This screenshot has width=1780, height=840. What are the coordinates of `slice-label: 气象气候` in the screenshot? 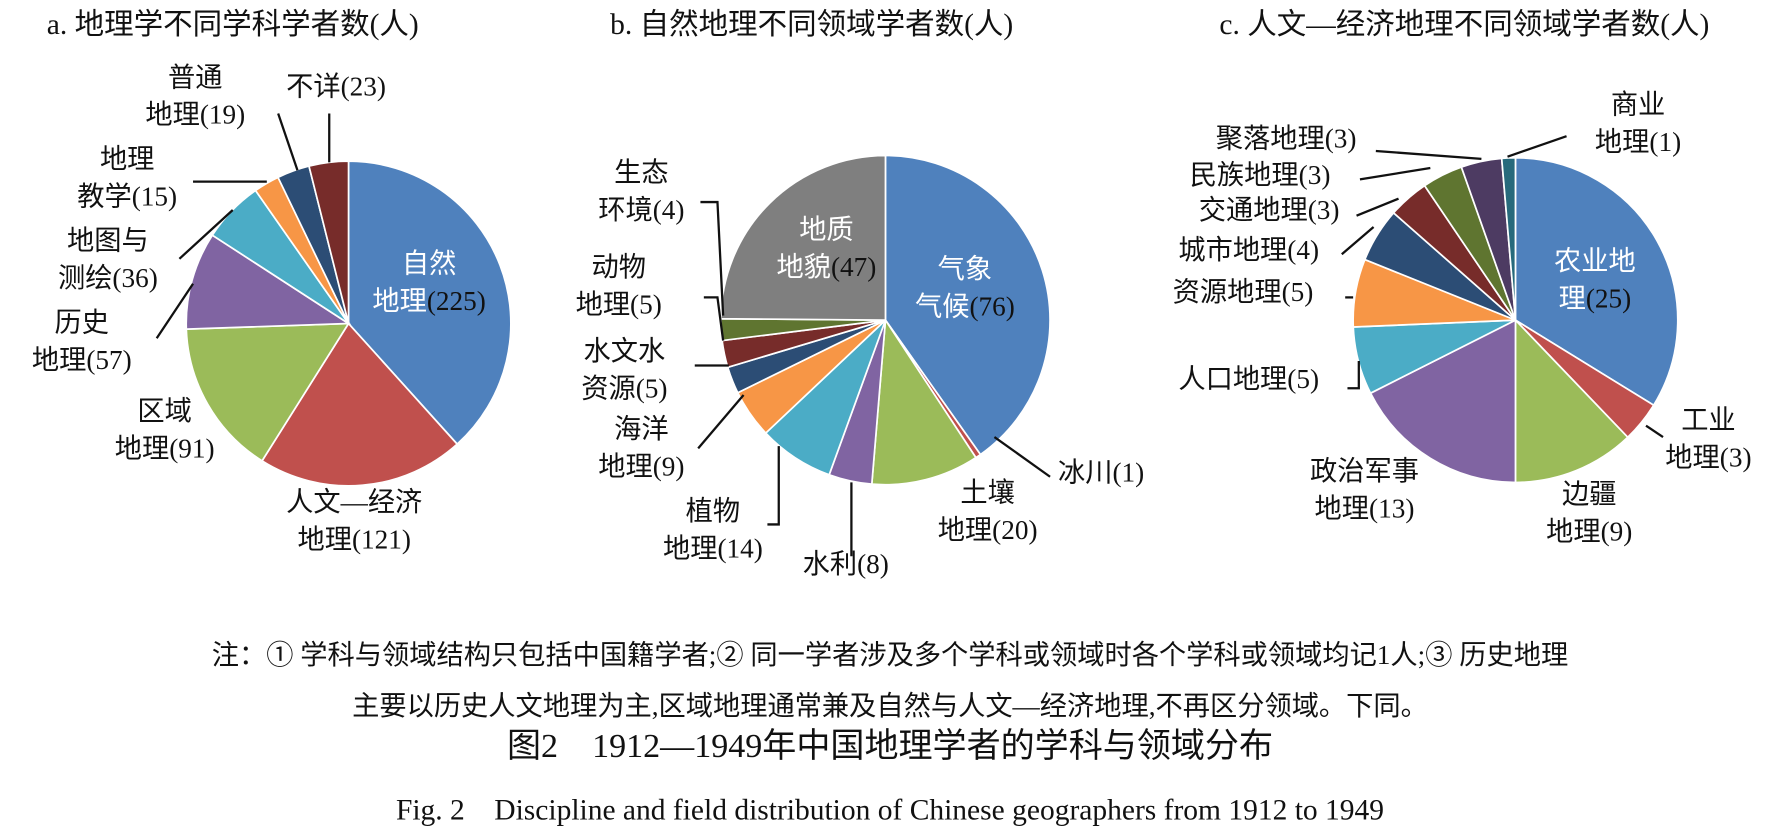 It's located at (953, 287).